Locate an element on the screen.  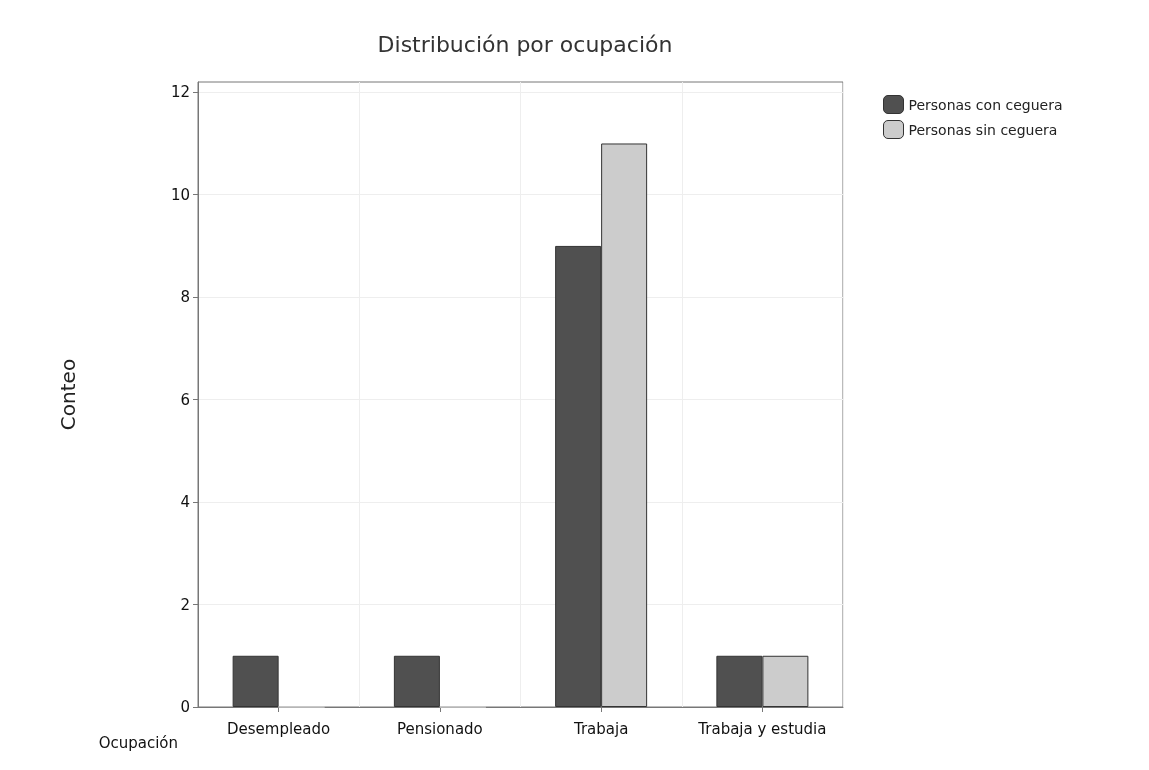
y-tick-label: 4 is located at coordinates (185, 502).